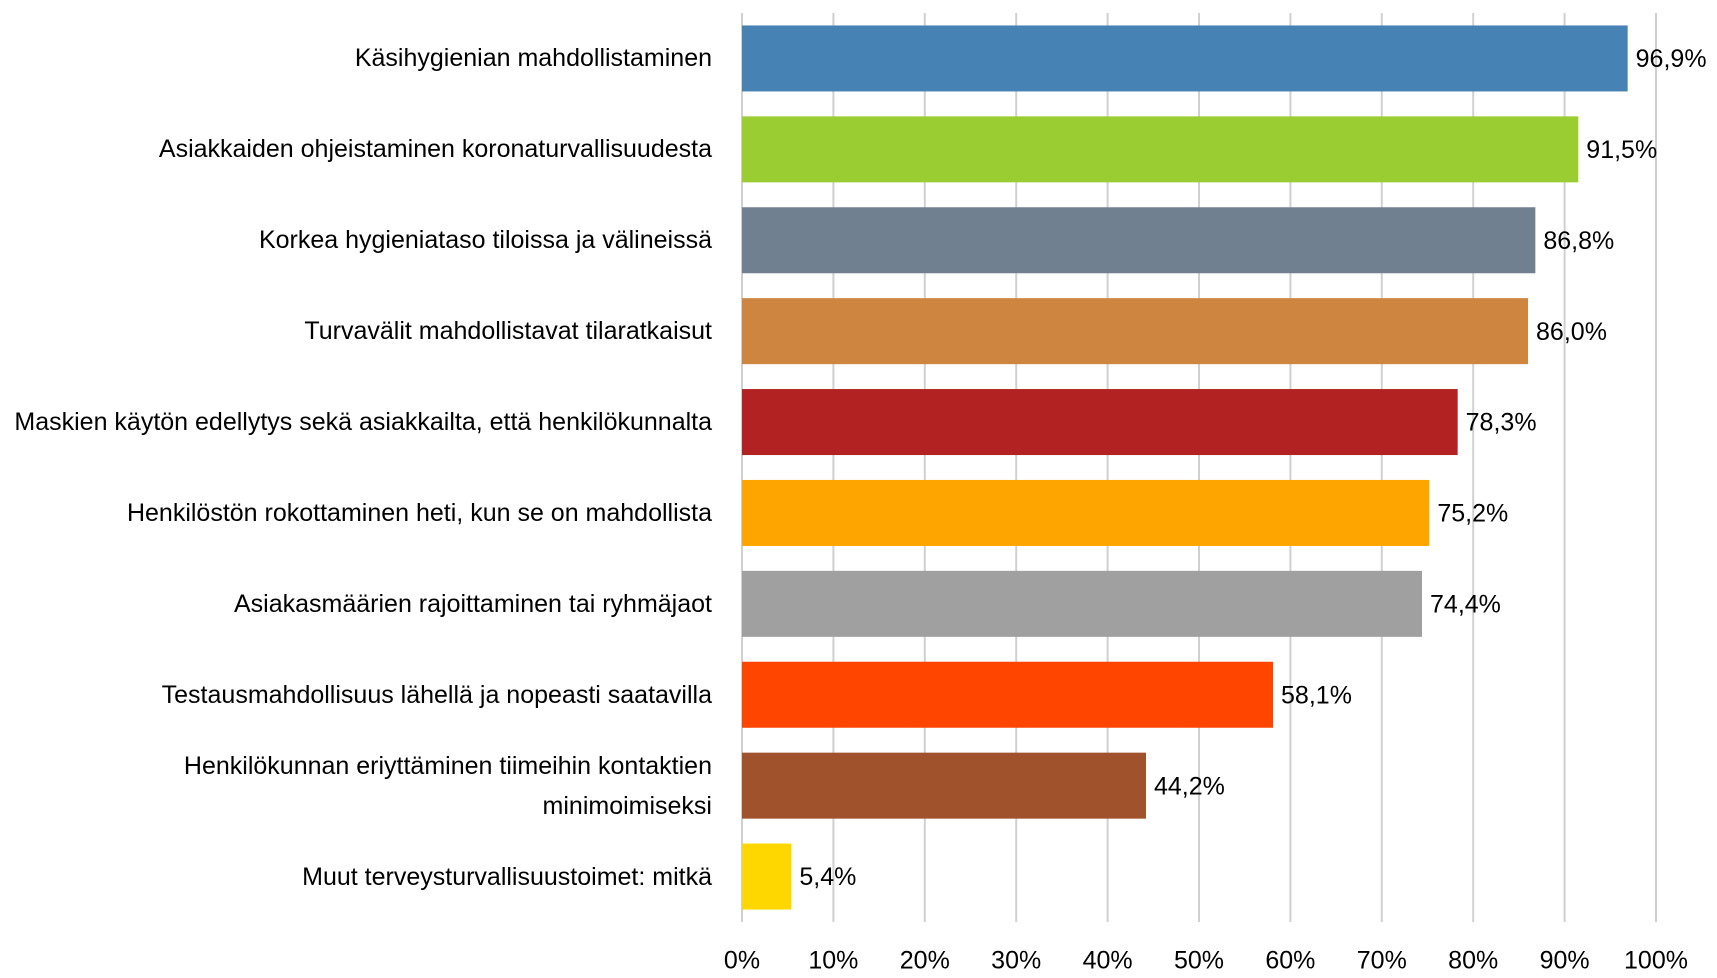  I want to click on x-tick-label: 70%, so click(1382, 961).